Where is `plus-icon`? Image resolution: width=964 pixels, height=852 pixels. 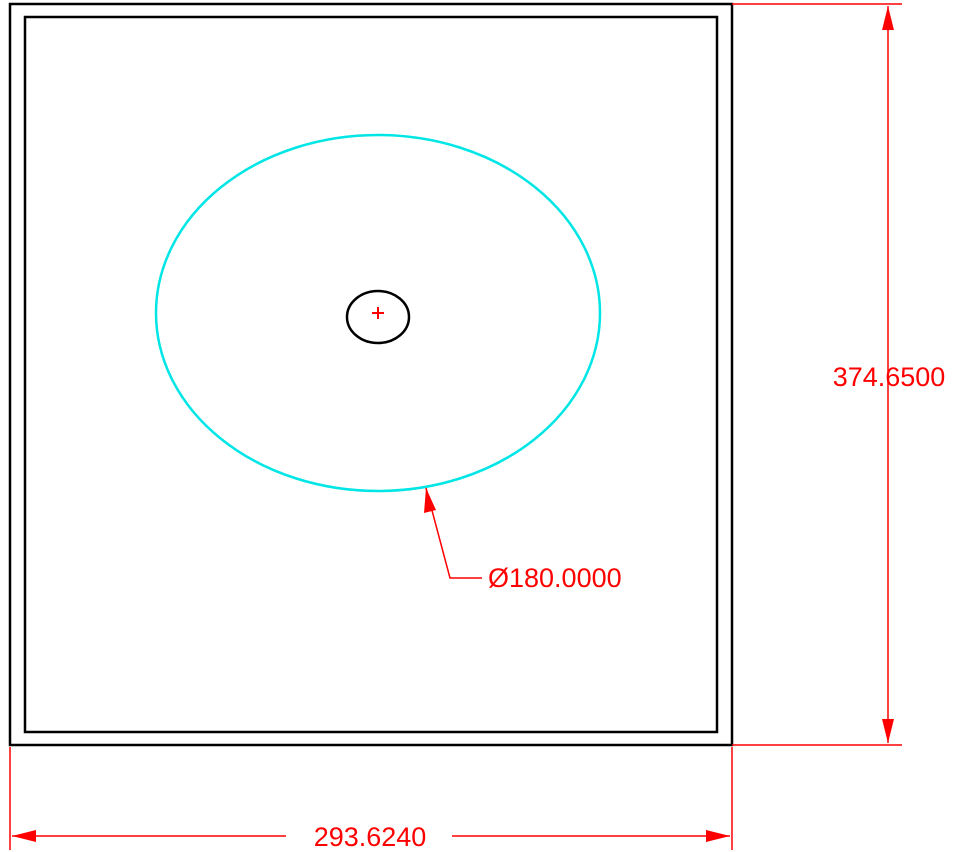 plus-icon is located at coordinates (378, 313).